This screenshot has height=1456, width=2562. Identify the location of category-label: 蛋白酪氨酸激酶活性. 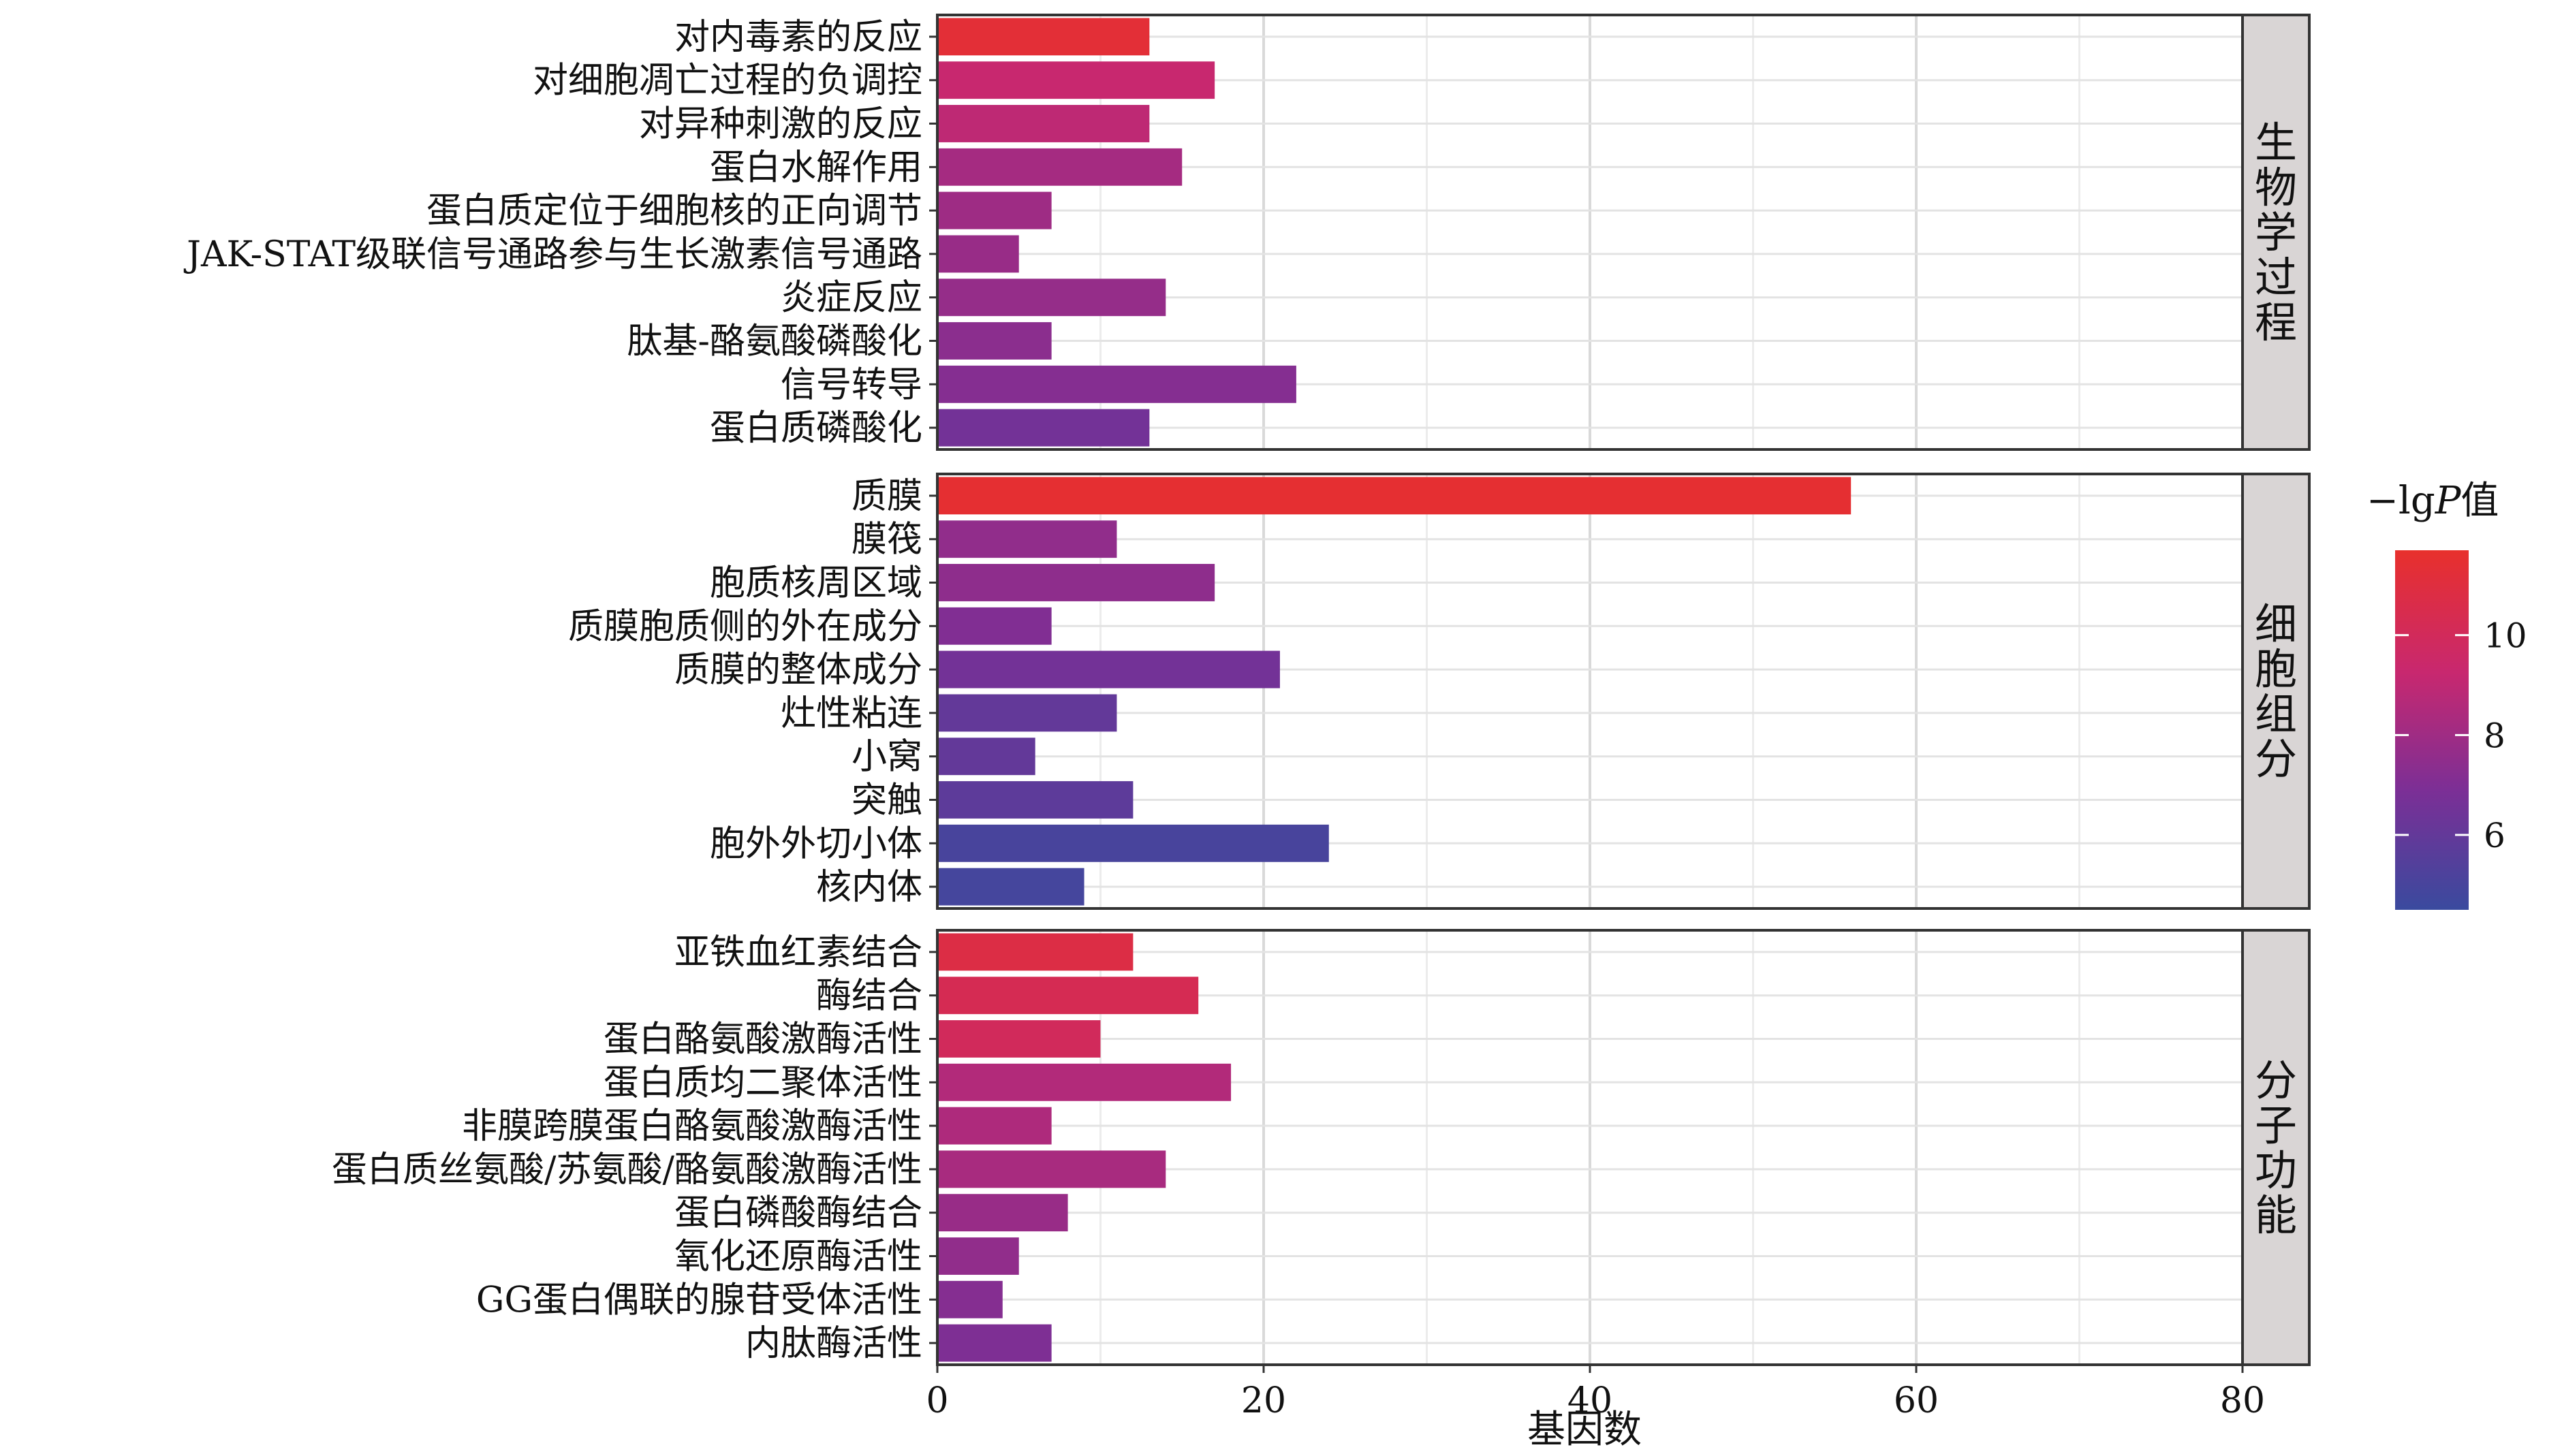
(763, 1039).